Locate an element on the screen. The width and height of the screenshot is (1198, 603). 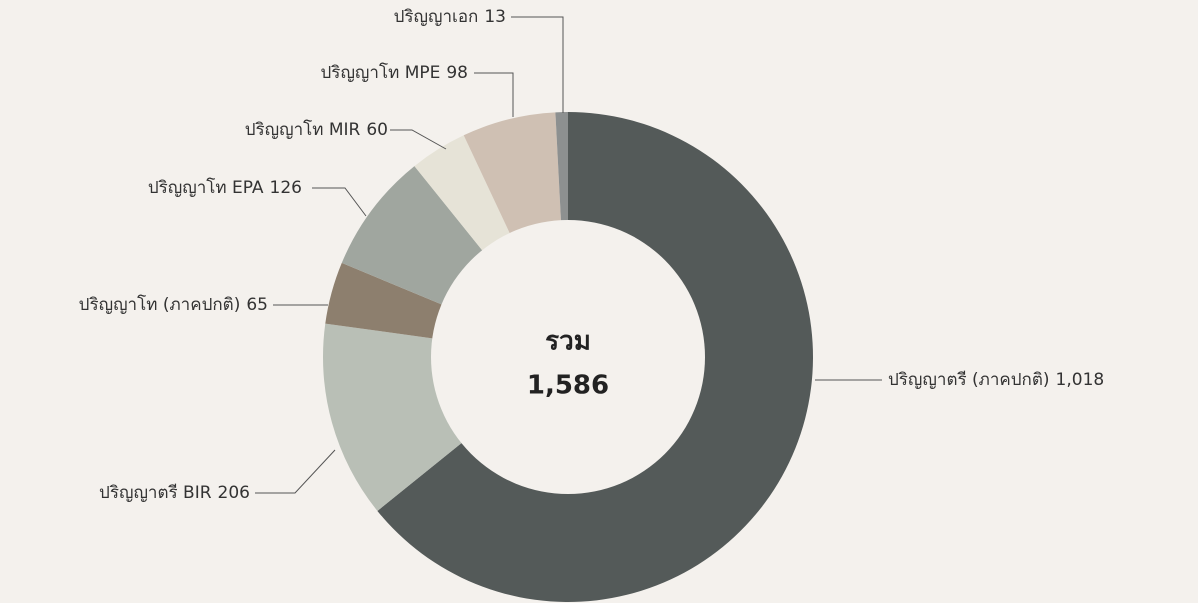
value-label: 65 is located at coordinates (257, 305).